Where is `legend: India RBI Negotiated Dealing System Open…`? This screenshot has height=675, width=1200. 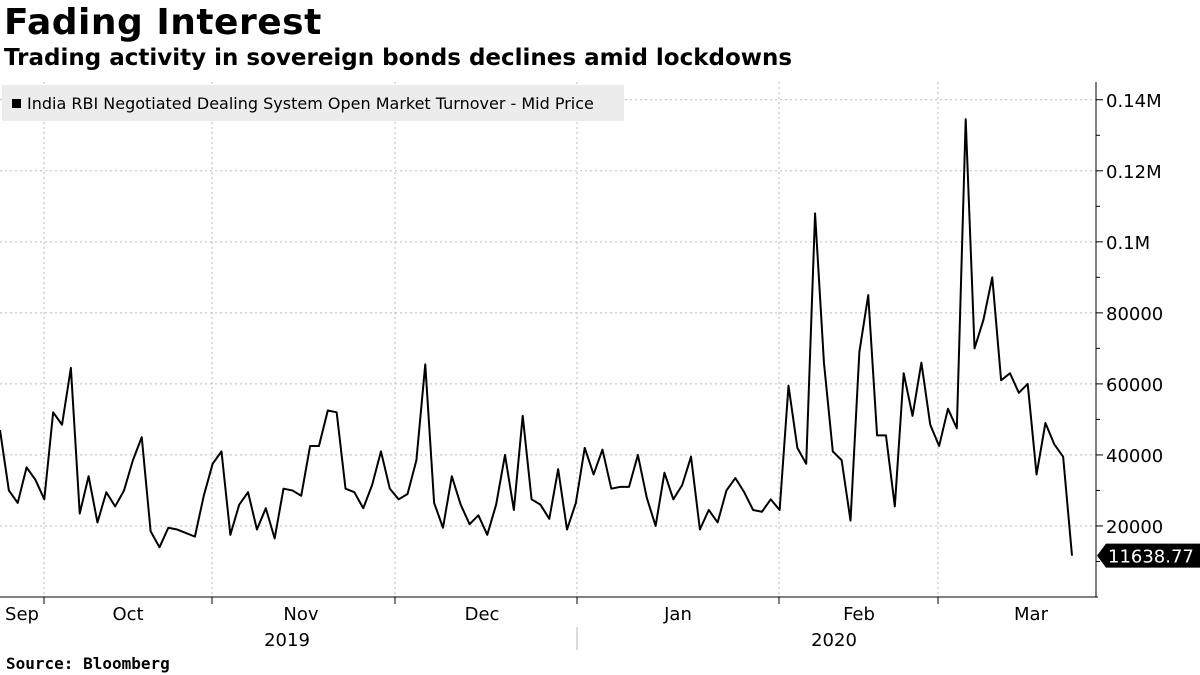
legend: India RBI Negotiated Dealing System Open… is located at coordinates (313, 103).